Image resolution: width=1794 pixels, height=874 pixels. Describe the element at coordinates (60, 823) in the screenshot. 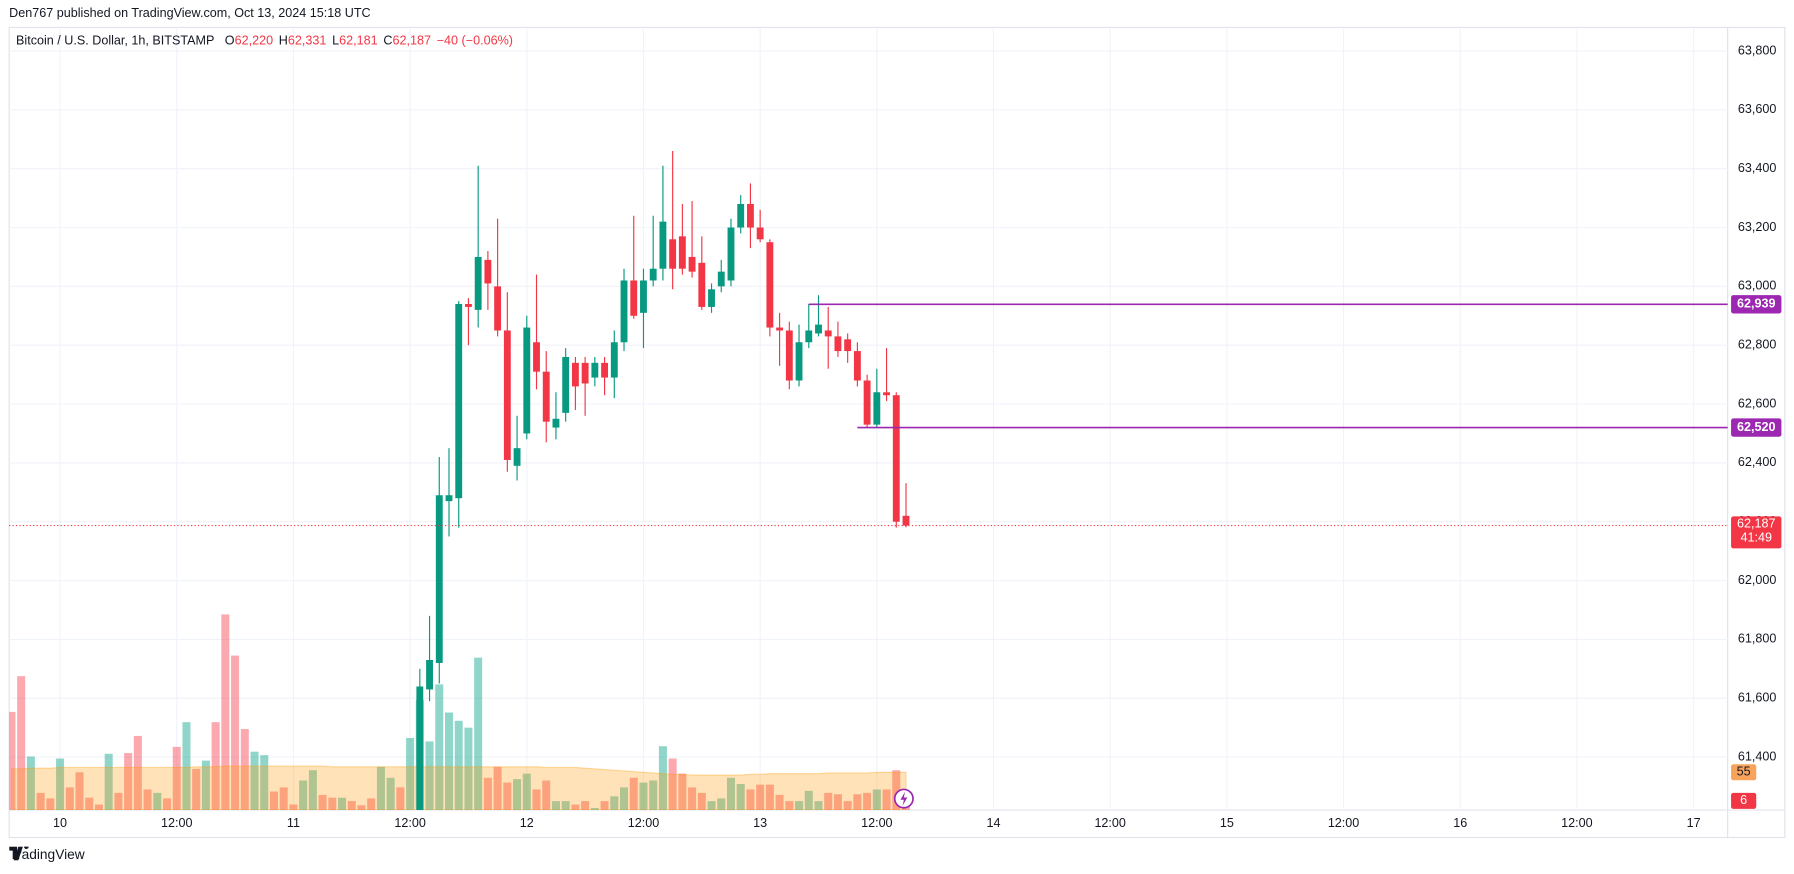

I see `x-tick-label: 10` at that location.